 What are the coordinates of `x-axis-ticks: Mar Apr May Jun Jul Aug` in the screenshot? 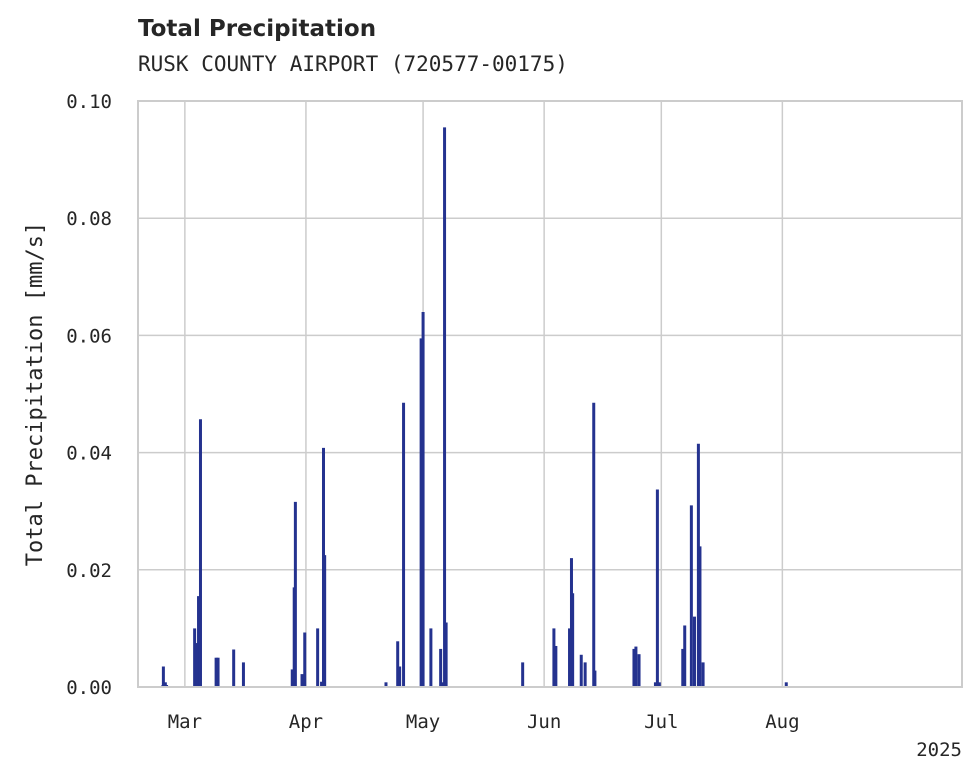 It's located at (484, 722).